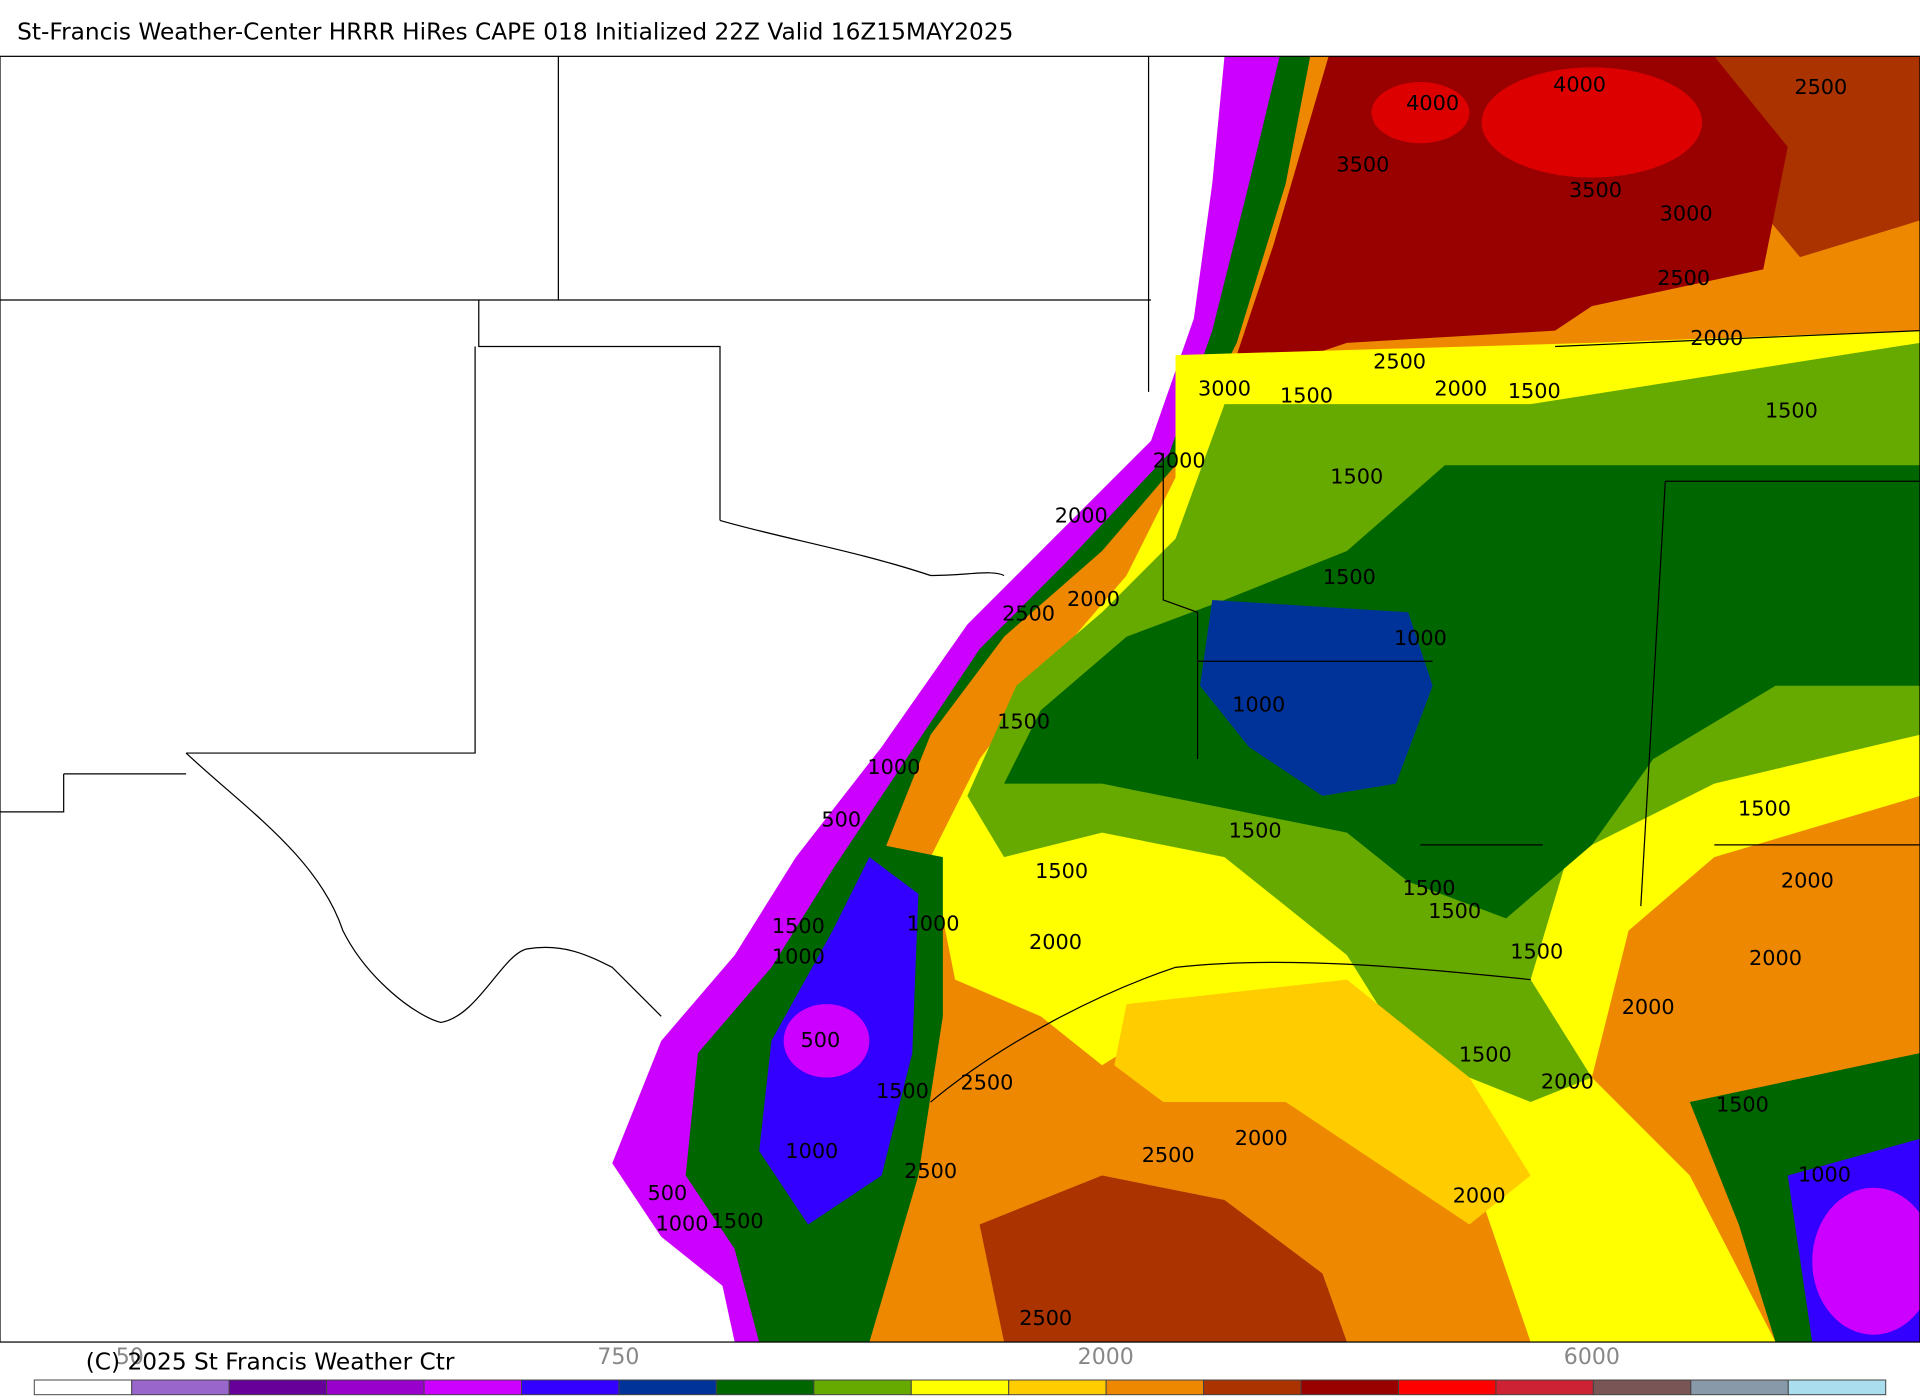  I want to click on colorbar-tick-label: 50, so click(130, 1357).